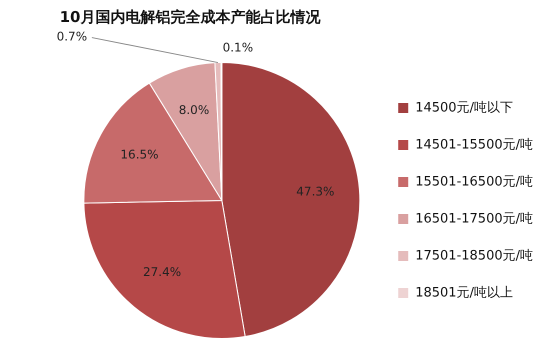 Image resolution: width=553 pixels, height=347 pixels. What do you see at coordinates (72, 37) in the screenshot?
I see `data-label: 0.7%` at bounding box center [72, 37].